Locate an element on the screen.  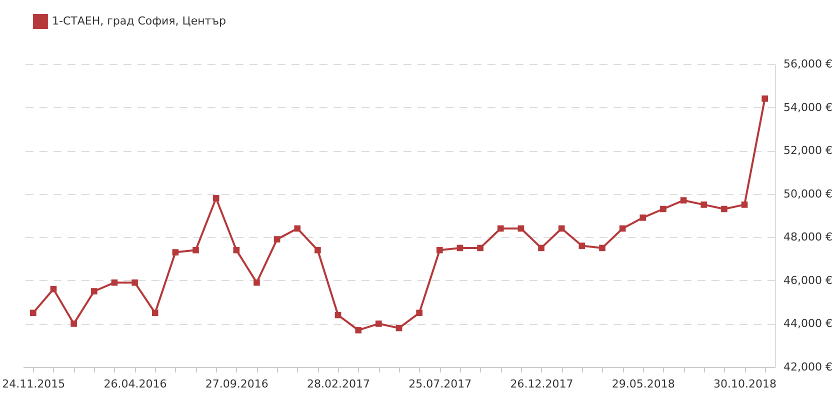
x-tick-label: 28.02.2017 is located at coordinates (338, 384).